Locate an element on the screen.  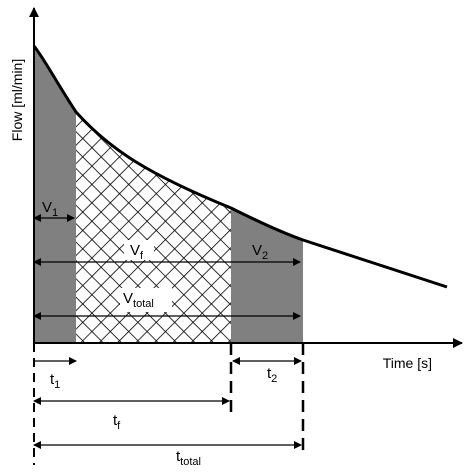
label-vf: Vf is located at coordinates (137, 252).